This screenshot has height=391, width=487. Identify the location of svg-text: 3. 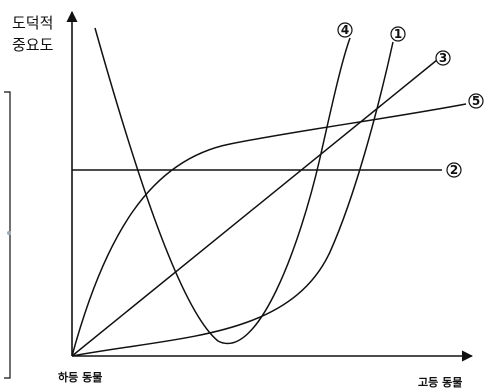
(443, 58).